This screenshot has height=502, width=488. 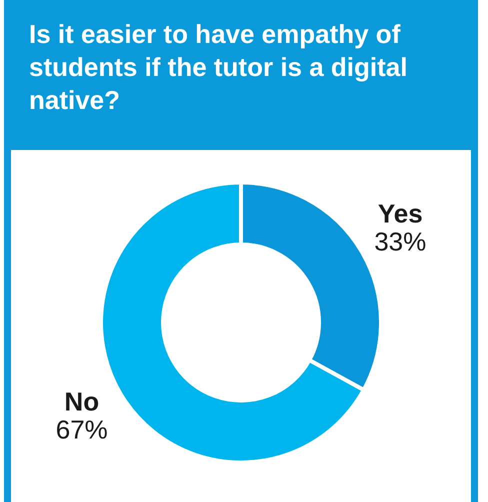 I want to click on slice-label: No, so click(x=82, y=401).